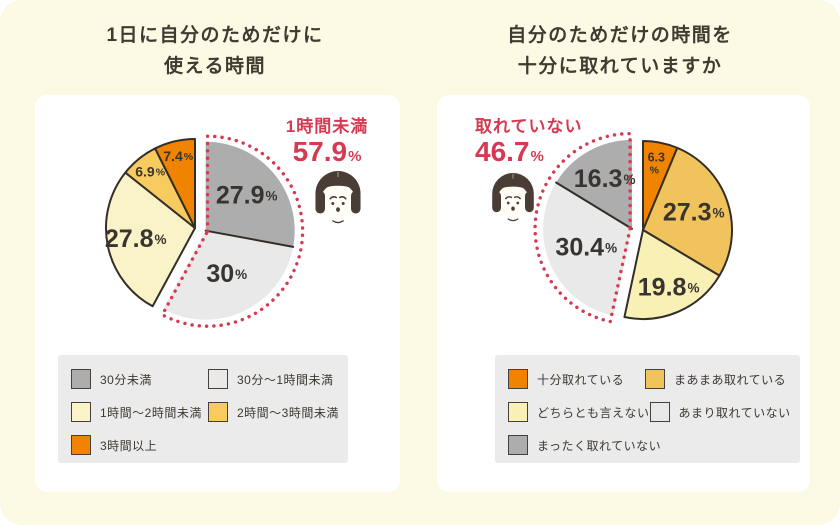 This screenshot has width=840, height=525. I want to click on pie-chart-left: 27.9% 30% 27.8% 6.9%7.4%, so click(205, 231).